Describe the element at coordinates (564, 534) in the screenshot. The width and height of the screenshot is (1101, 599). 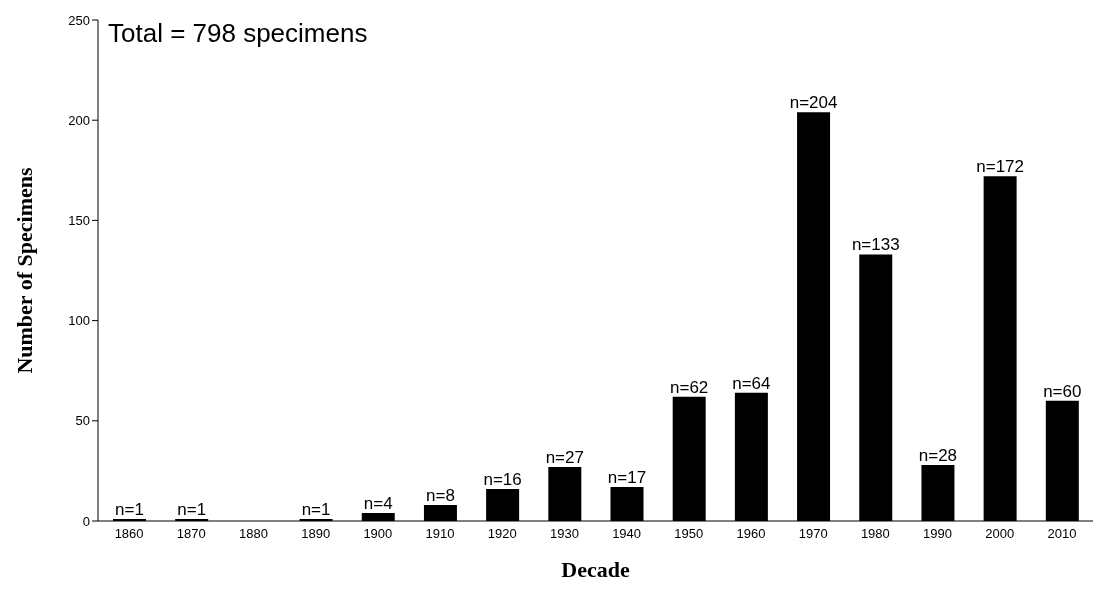
I see `x-tick-label: 1930` at that location.